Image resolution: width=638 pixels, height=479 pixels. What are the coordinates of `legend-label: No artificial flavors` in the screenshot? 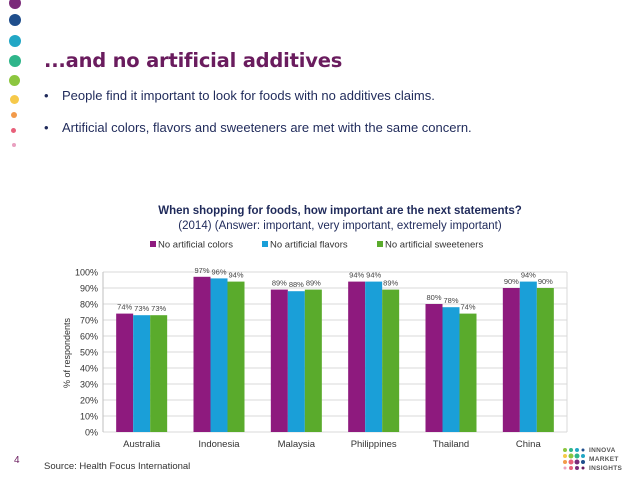 It's located at (309, 245).